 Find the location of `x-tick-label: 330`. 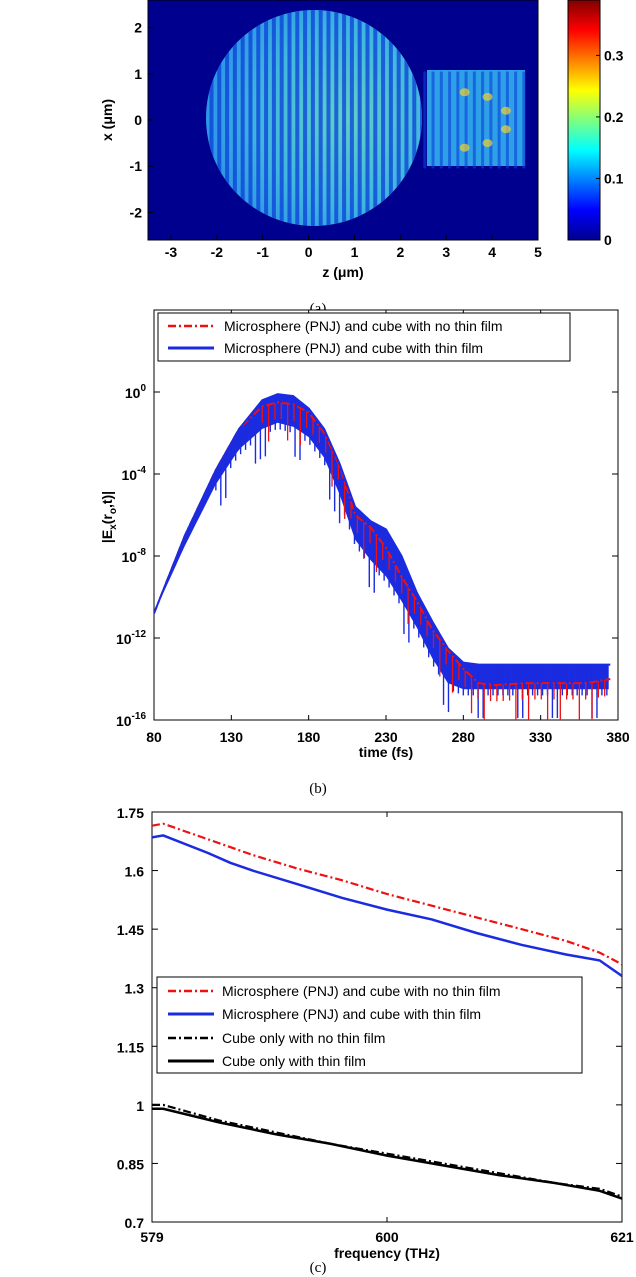

x-tick-label: 330 is located at coordinates (541, 737).